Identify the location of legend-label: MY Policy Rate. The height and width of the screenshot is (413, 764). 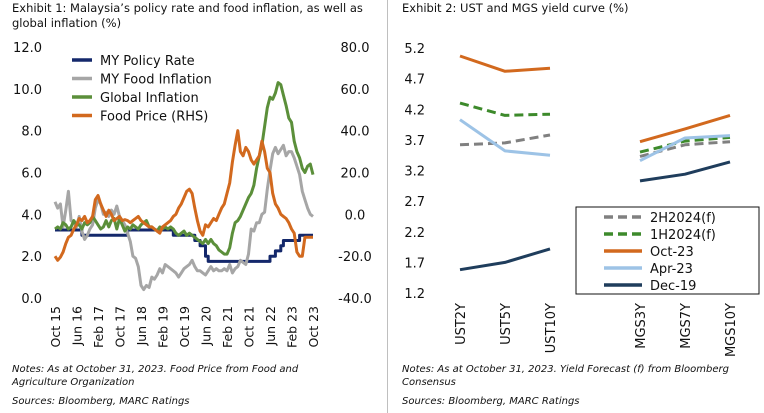
(147, 61).